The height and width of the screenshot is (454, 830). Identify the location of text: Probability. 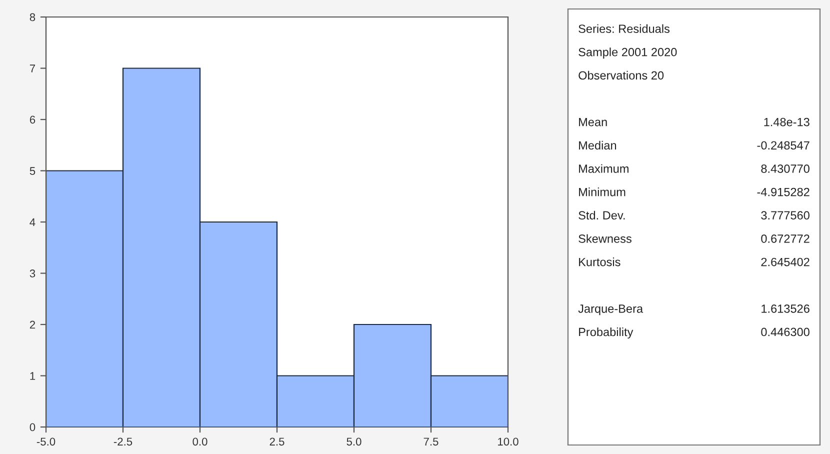
(606, 333).